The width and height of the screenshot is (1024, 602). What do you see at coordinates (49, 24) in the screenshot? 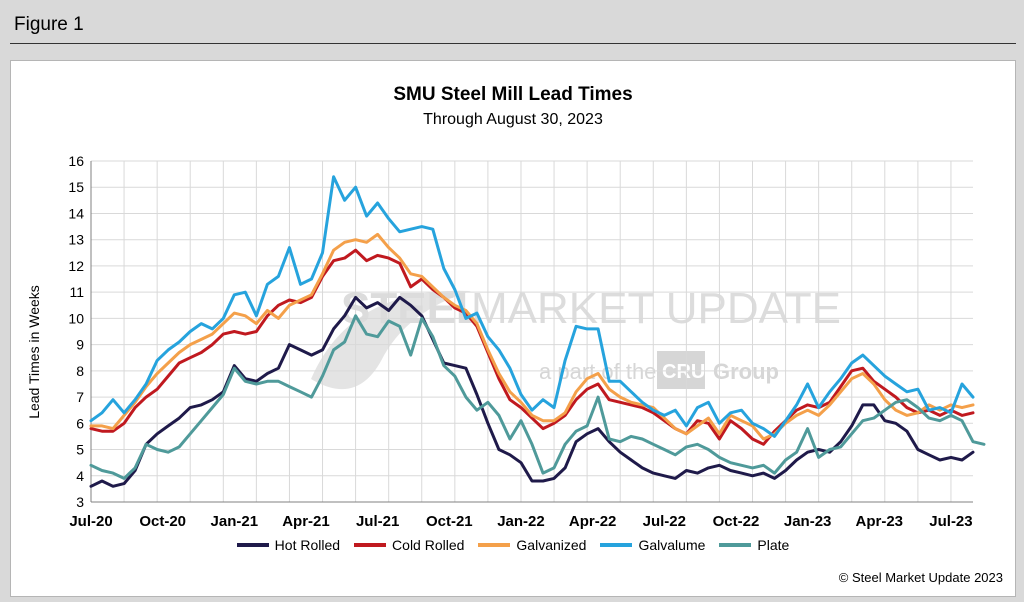
I see `figure-label: Figure 1` at bounding box center [49, 24].